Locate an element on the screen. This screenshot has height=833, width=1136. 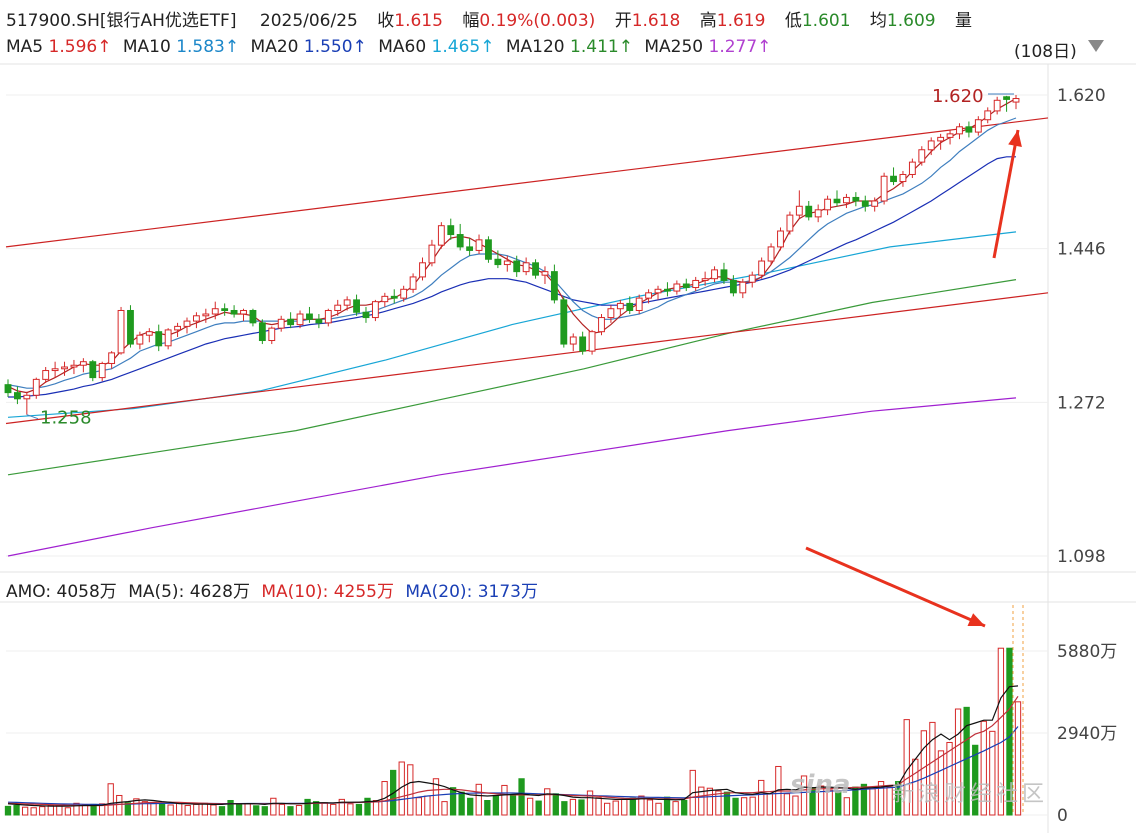
ma20-label: MA20 is located at coordinates (274, 47).